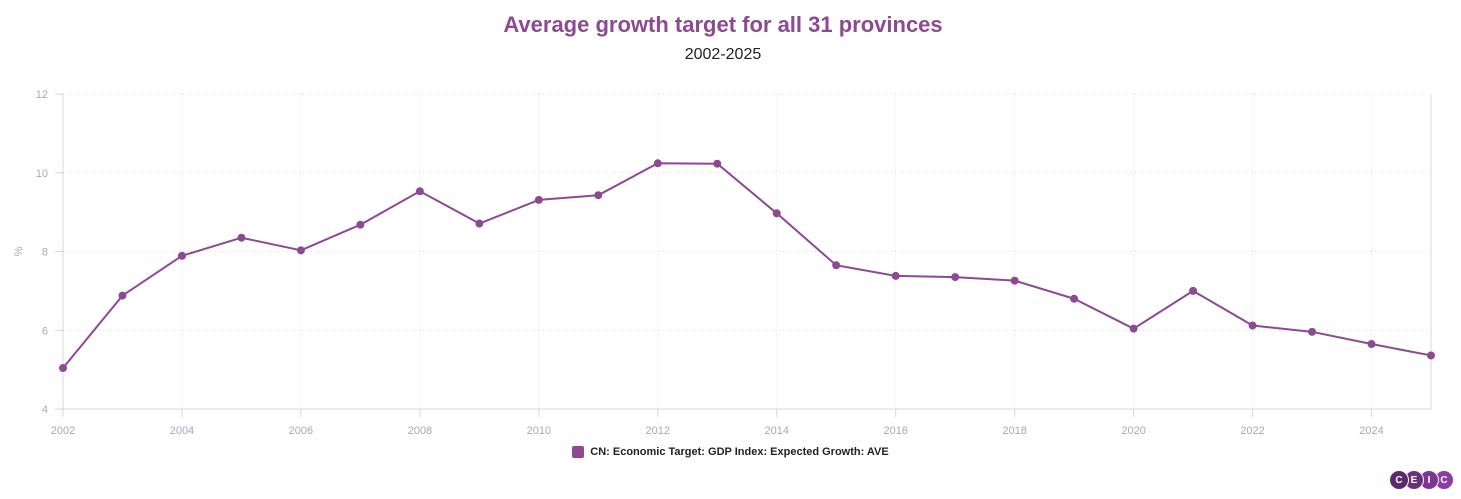 The height and width of the screenshot is (499, 1461). What do you see at coordinates (182, 431) in the screenshot?
I see `x-tick-label: 2004` at bounding box center [182, 431].